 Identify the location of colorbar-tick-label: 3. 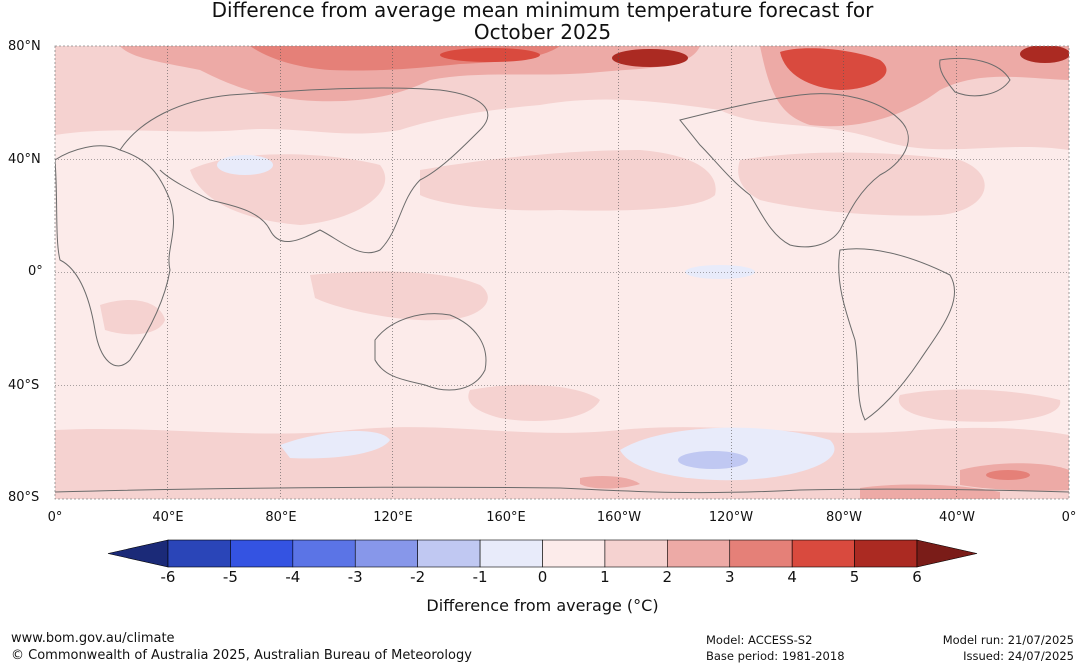
(729, 577).